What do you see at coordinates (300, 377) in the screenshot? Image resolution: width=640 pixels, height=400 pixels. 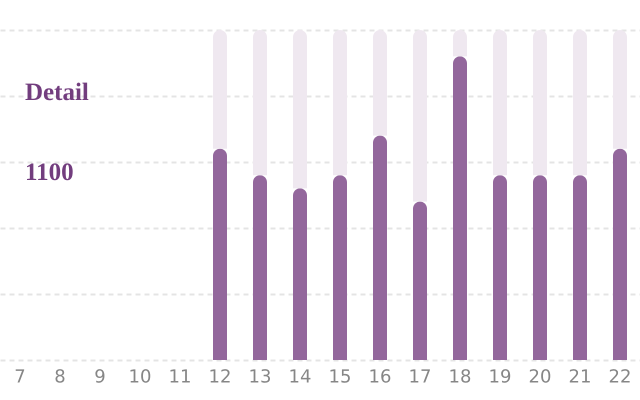 I see `x-tick-label: 14` at bounding box center [300, 377].